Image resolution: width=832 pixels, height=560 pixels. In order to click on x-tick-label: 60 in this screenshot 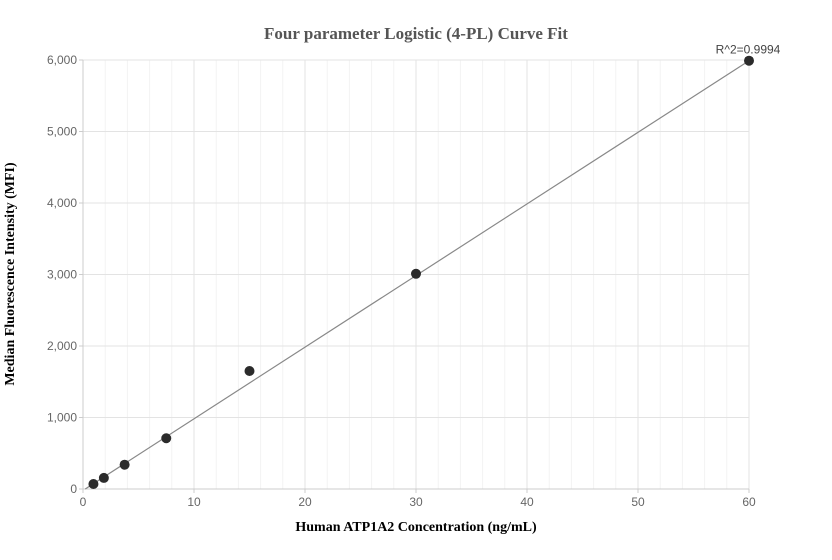, I will do `click(749, 502)`.